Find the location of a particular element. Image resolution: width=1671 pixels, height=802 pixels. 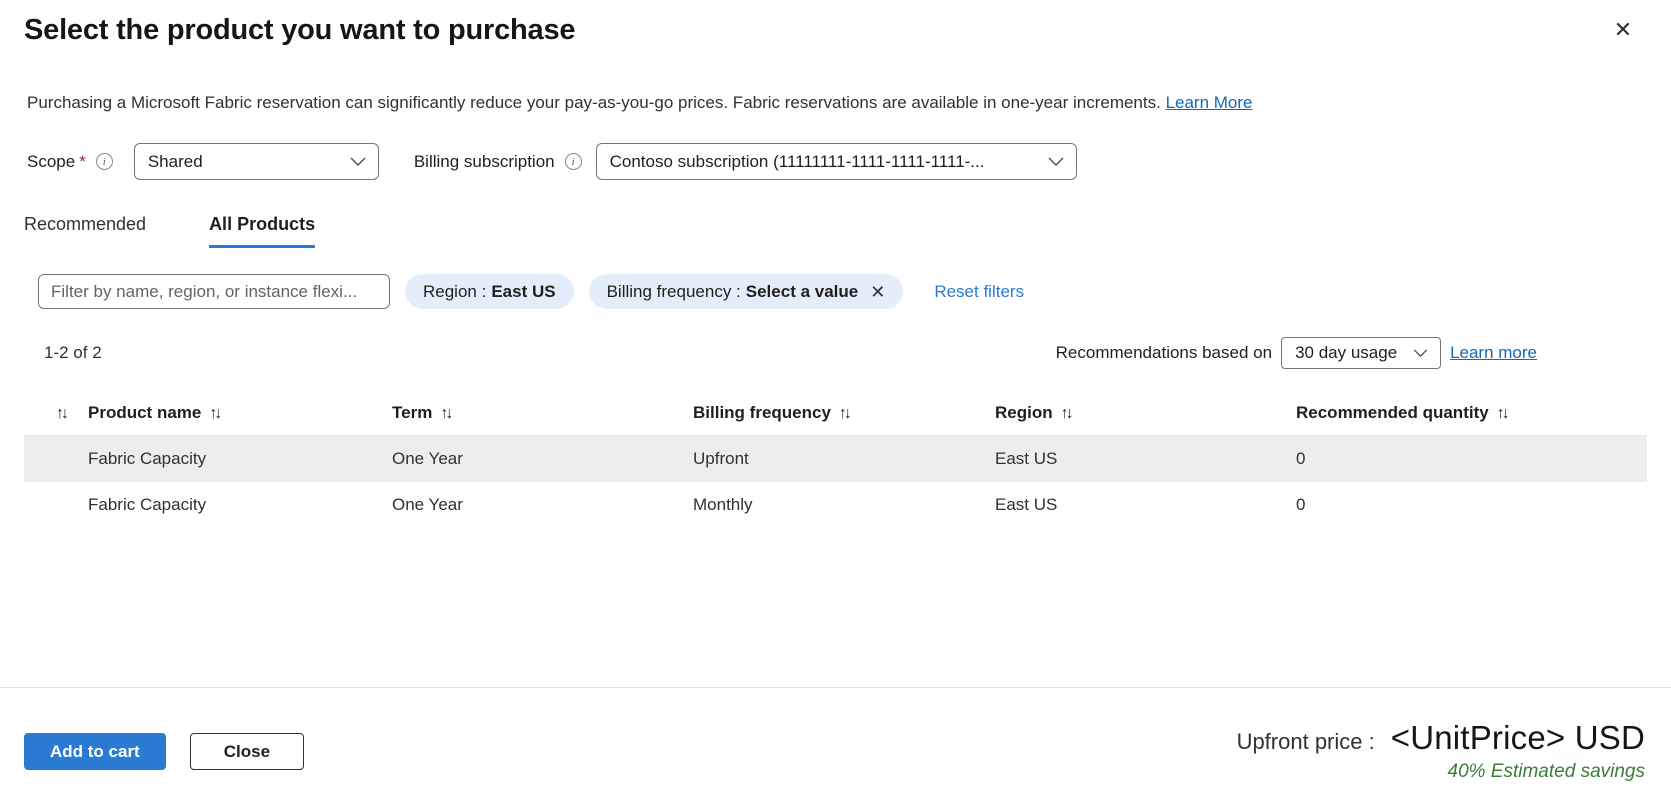

cell-billing-frequency: Monthly is located at coordinates (723, 504).